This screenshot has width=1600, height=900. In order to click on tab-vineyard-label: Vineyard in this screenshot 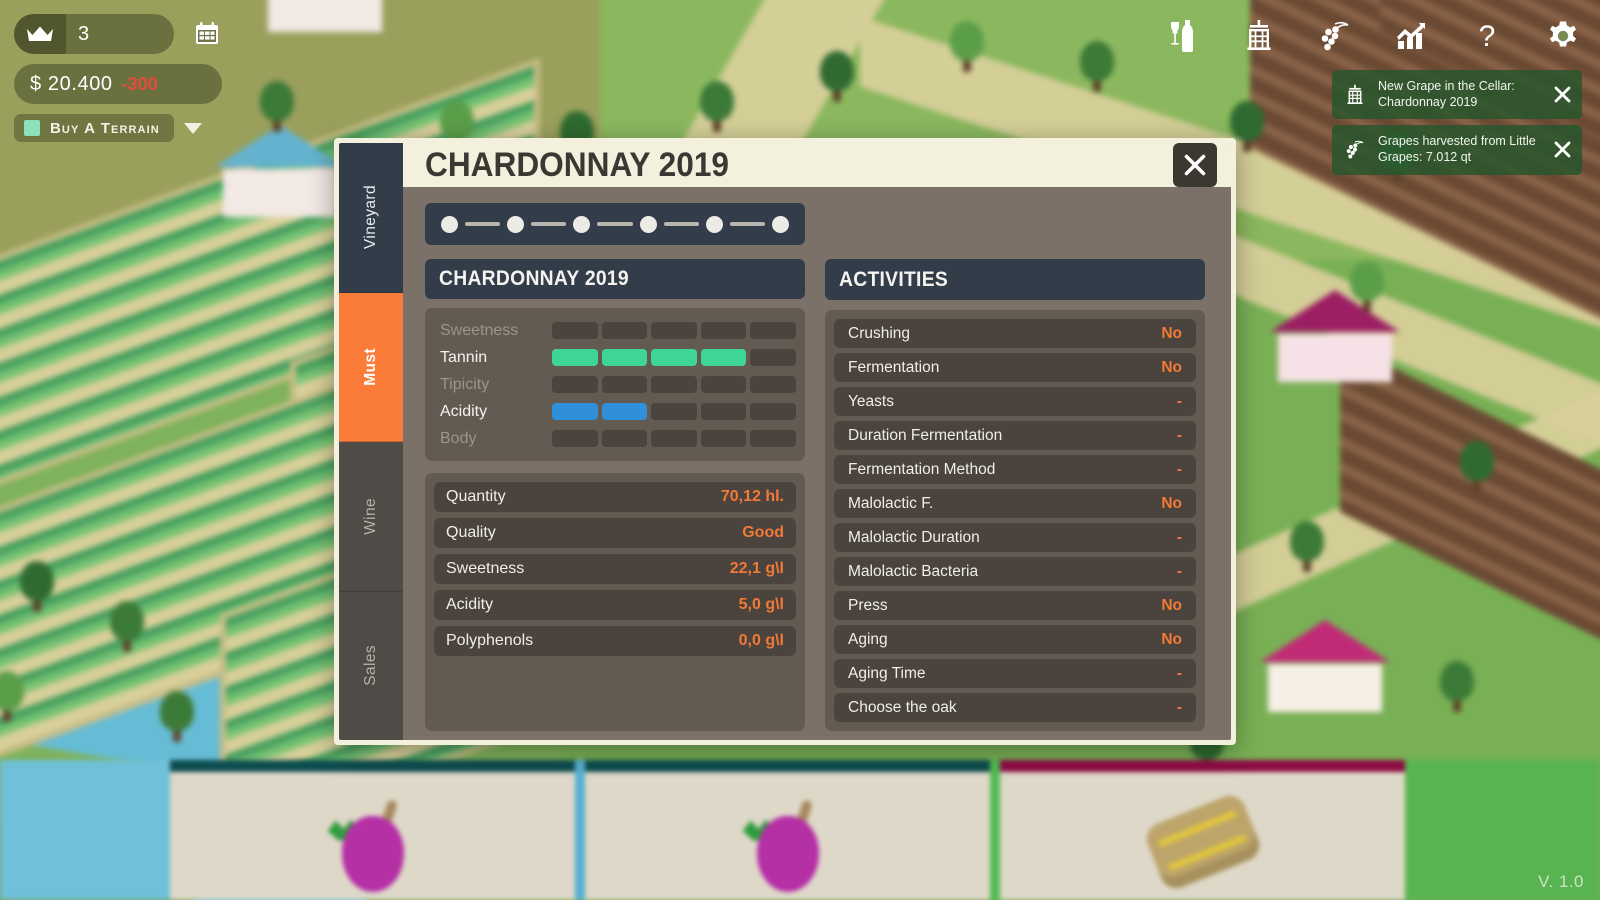, I will do `click(370, 217)`.